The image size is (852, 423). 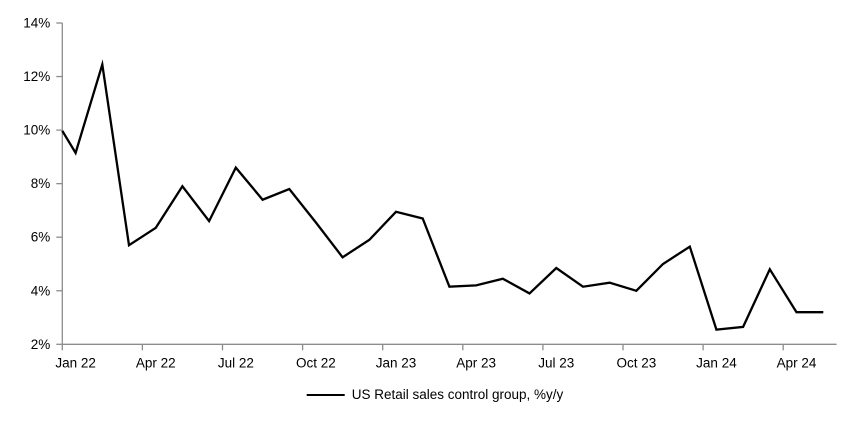 I want to click on x-tick-label: Jan 22, so click(x=75, y=362).